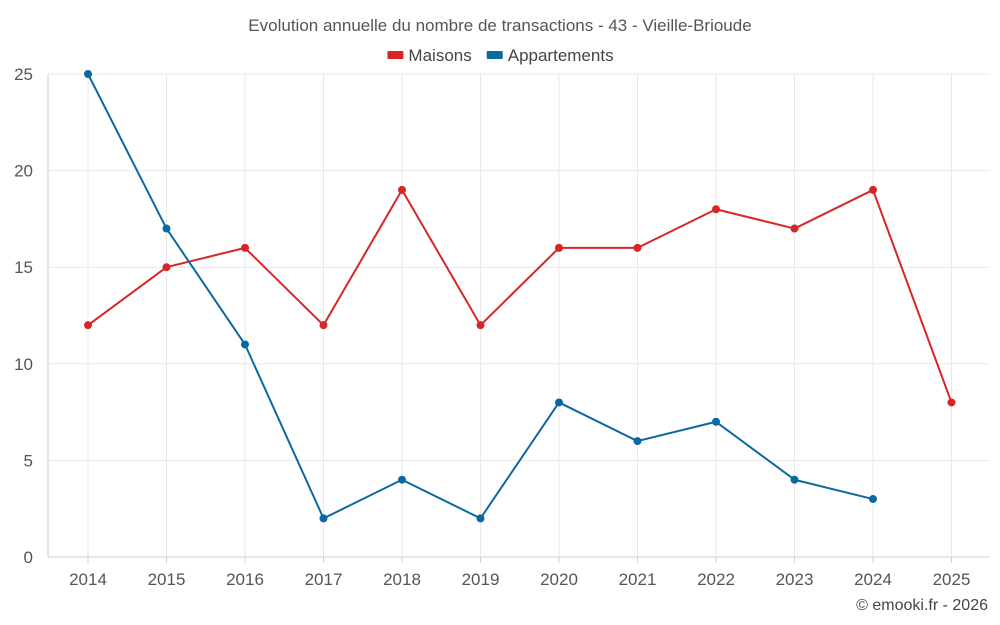  I want to click on legend-label: Appartements, so click(561, 55).